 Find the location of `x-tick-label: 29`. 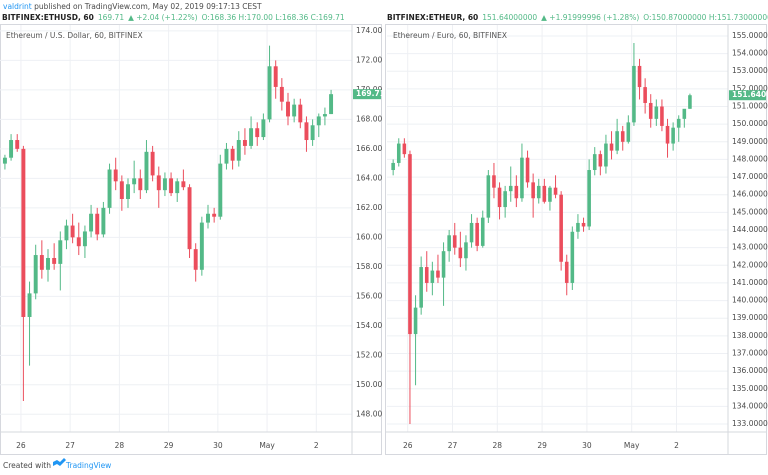

x-tick-label: 29 is located at coordinates (542, 445).